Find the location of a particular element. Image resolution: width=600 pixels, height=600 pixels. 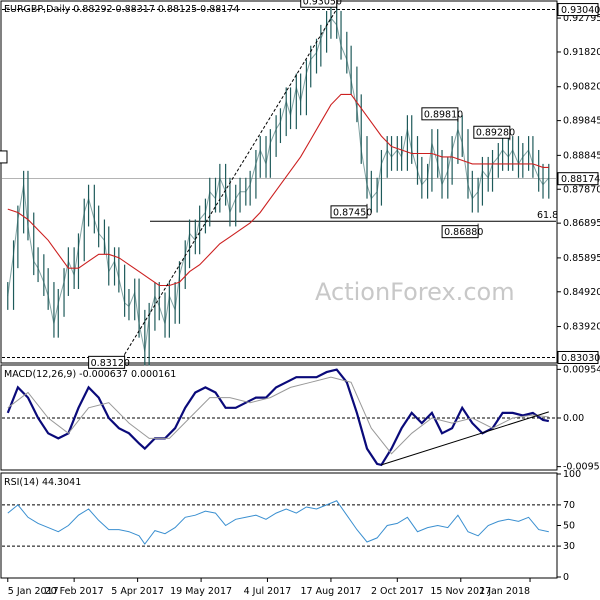

macd-macd-line is located at coordinates (278, 417).